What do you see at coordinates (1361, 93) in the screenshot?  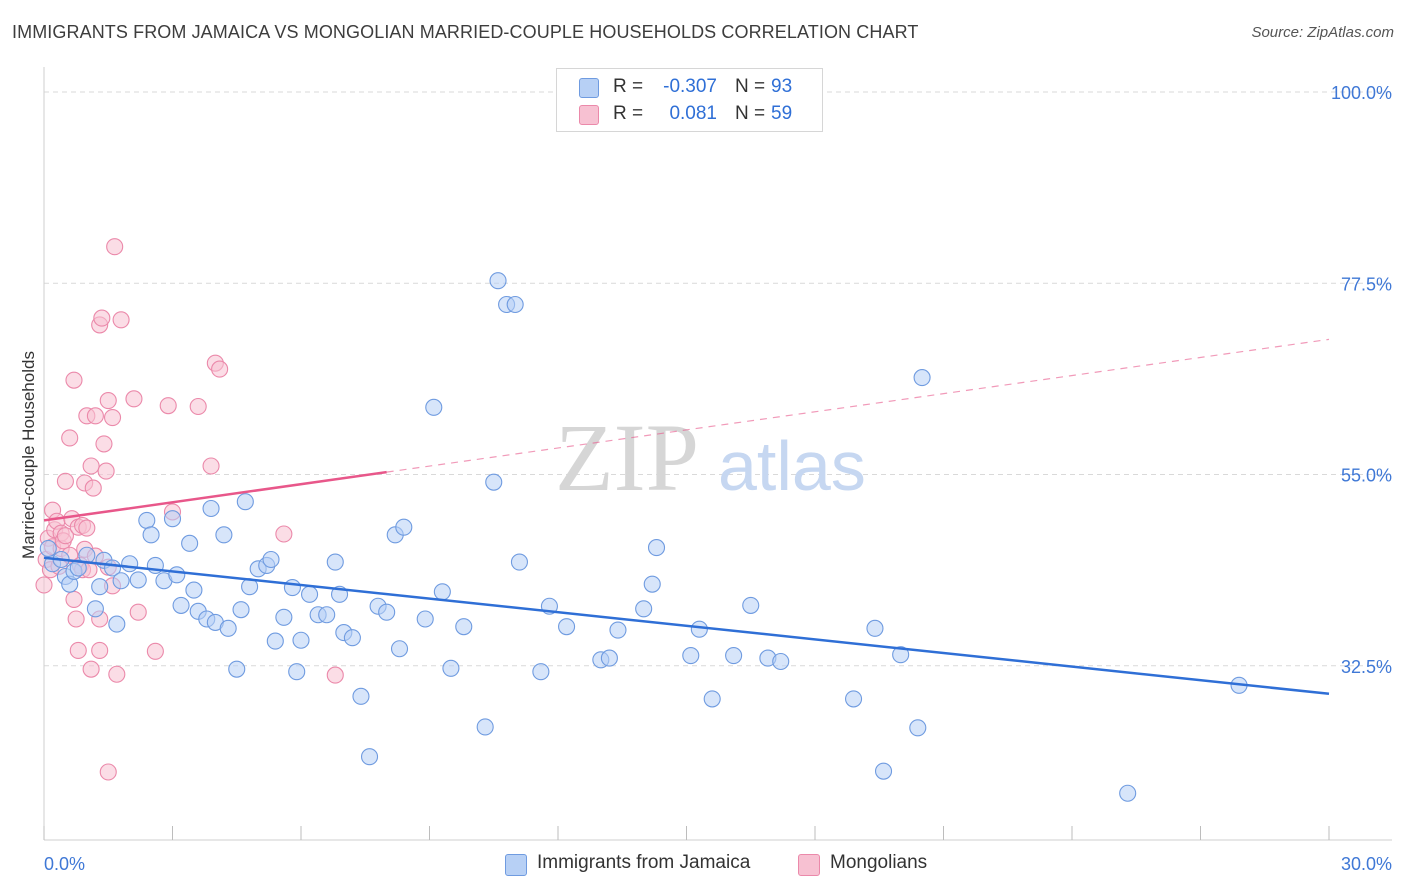 I see `y-tick-label: 100.0%` at bounding box center [1361, 93].